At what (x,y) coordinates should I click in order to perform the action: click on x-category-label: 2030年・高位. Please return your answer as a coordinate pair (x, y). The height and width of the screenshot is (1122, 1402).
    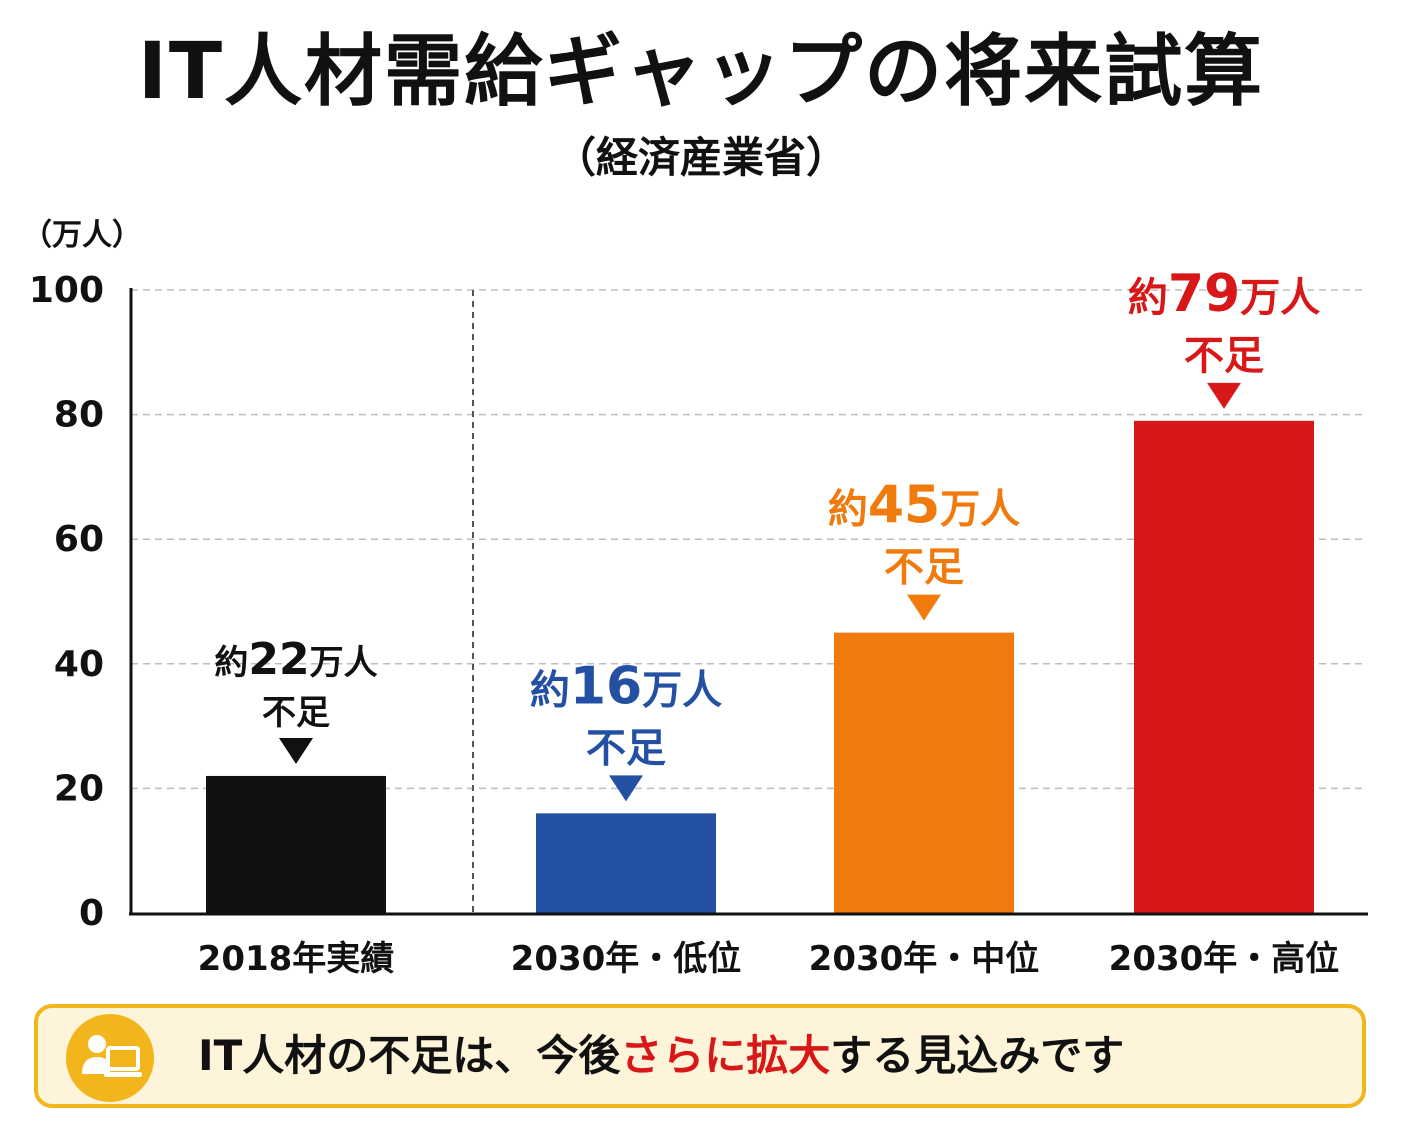
    Looking at the image, I should click on (1224, 959).